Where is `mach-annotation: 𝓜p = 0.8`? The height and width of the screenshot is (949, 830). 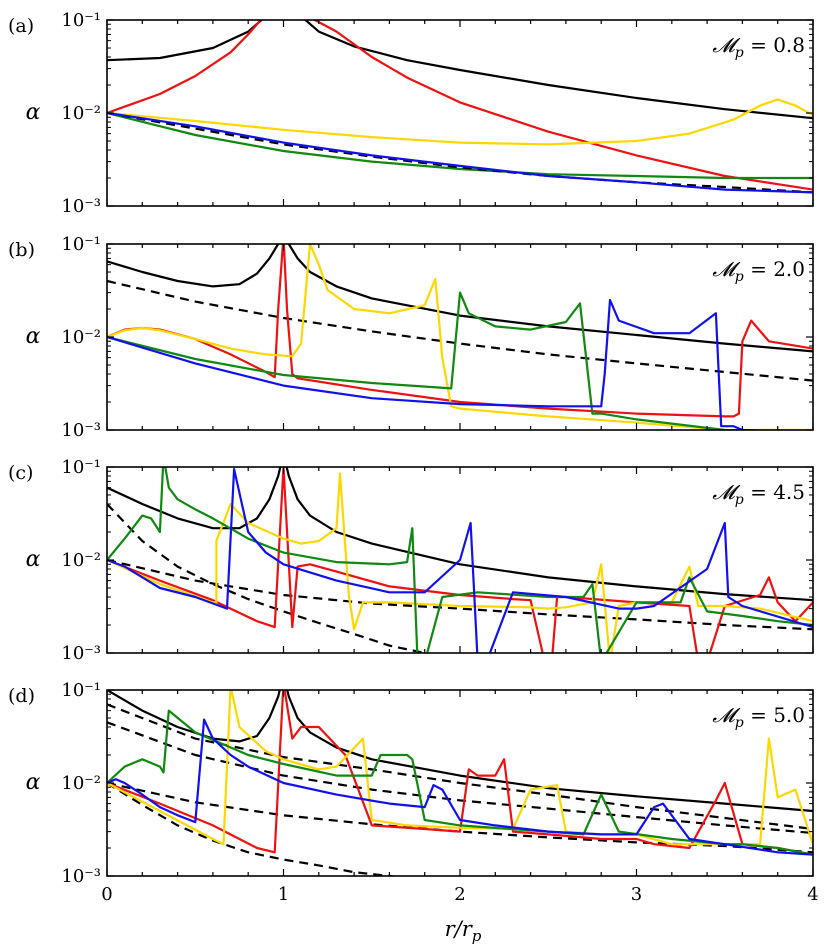 mach-annotation: 𝓜p = 0.8 is located at coordinates (758, 47).